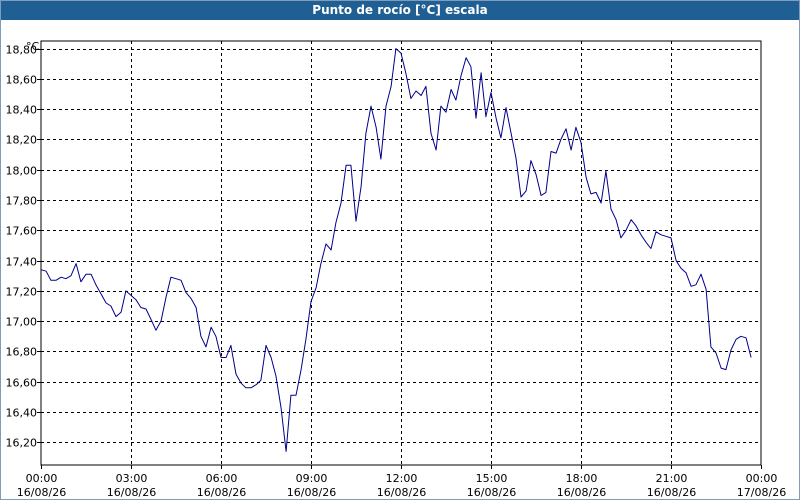 The width and height of the screenshot is (800, 500). Describe the element at coordinates (22, 171) in the screenshot. I see `y-tick-label: 18,00` at that location.